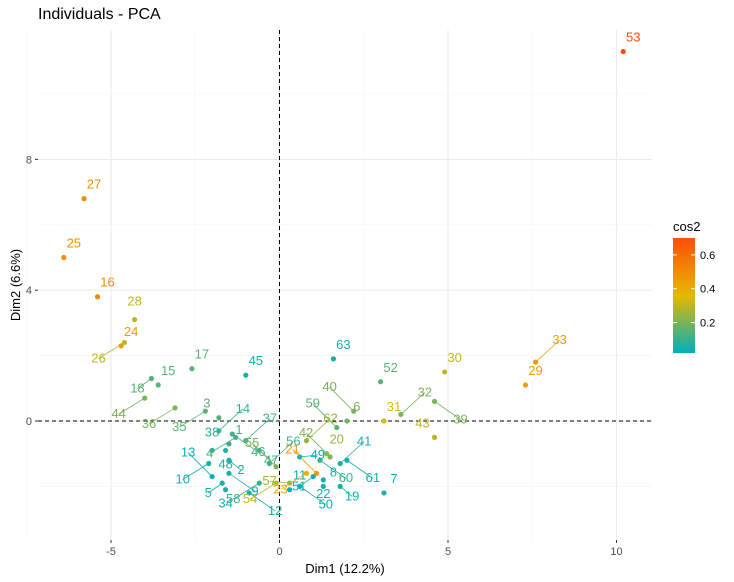  What do you see at coordinates (225, 503) in the screenshot?
I see `point-label-34: 34` at bounding box center [225, 503].